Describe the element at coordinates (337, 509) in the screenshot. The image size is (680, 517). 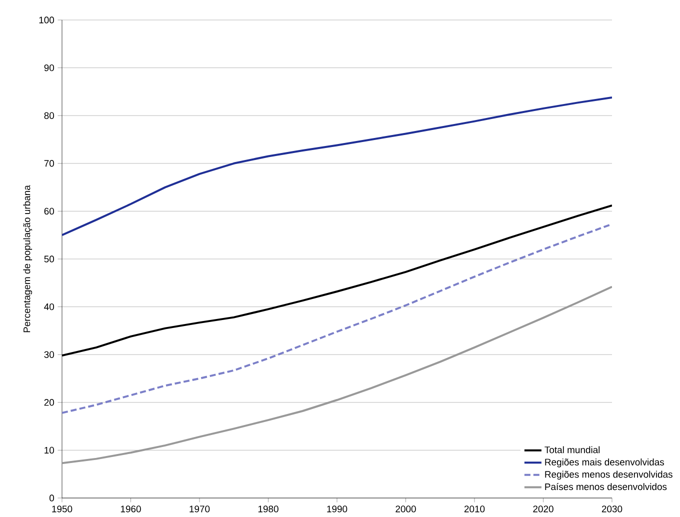
I see `x-tick-label: 1990` at that location.